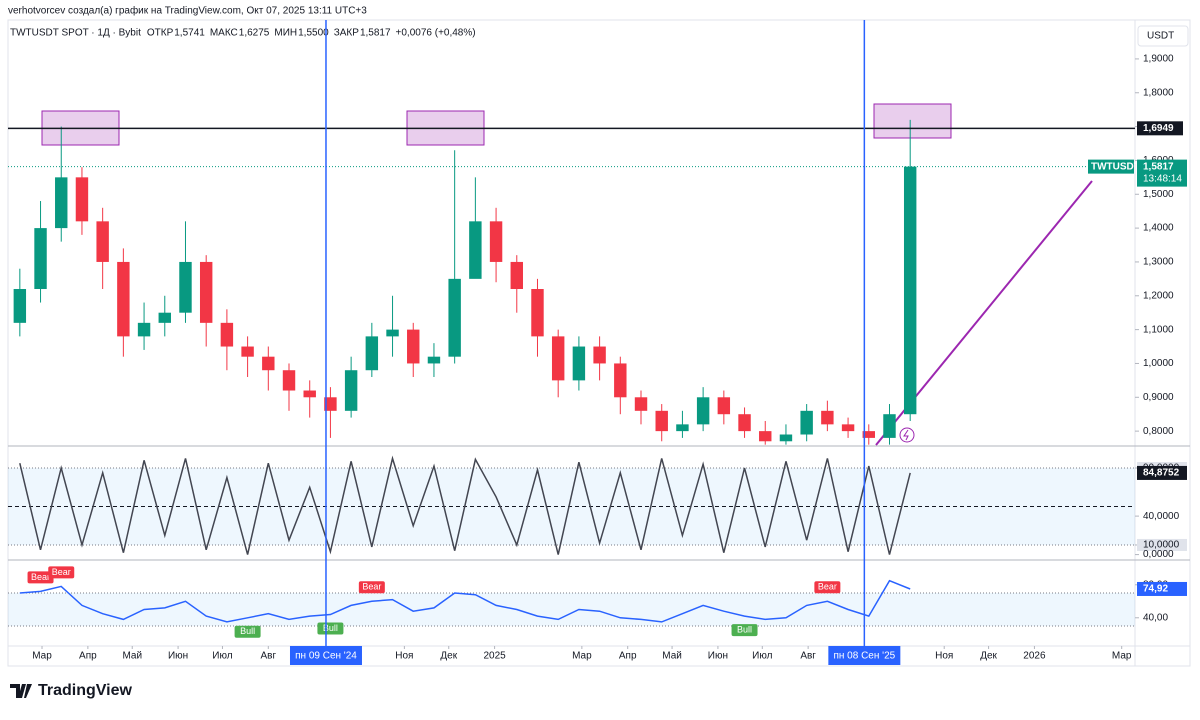 The height and width of the screenshot is (720, 1200). Describe the element at coordinates (85, 690) in the screenshot. I see `brand: TradingView` at that location.